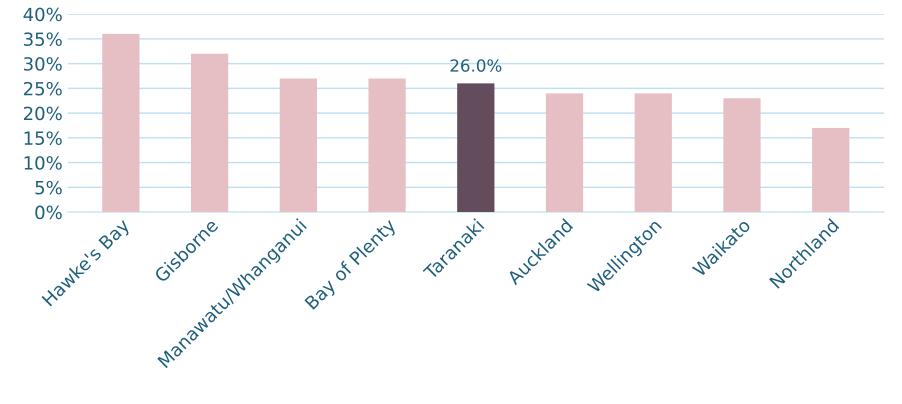 The height and width of the screenshot is (404, 902). Describe the element at coordinates (476, 65) in the screenshot. I see `data-label: 26.0%` at that location.